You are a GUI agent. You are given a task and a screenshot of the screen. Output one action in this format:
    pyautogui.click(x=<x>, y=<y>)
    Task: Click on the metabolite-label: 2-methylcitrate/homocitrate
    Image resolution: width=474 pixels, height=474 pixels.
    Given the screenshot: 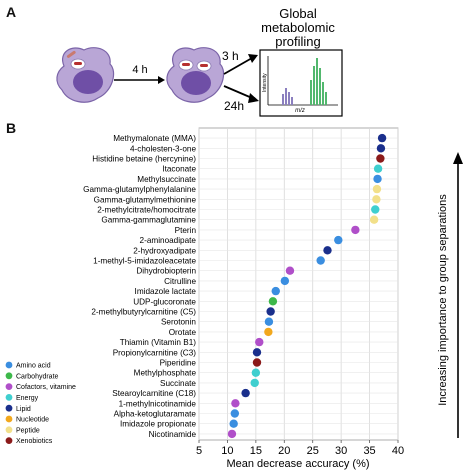 What is the action you would take?
    pyautogui.click(x=146, y=210)
    